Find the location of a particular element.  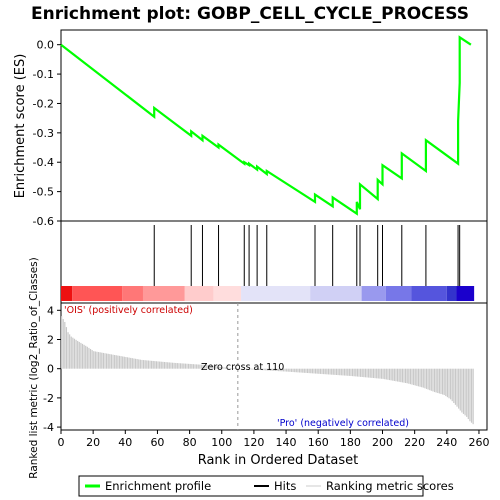

negative-correlation-label: 'Pro' (negatively correlated) is located at coordinates (343, 423).